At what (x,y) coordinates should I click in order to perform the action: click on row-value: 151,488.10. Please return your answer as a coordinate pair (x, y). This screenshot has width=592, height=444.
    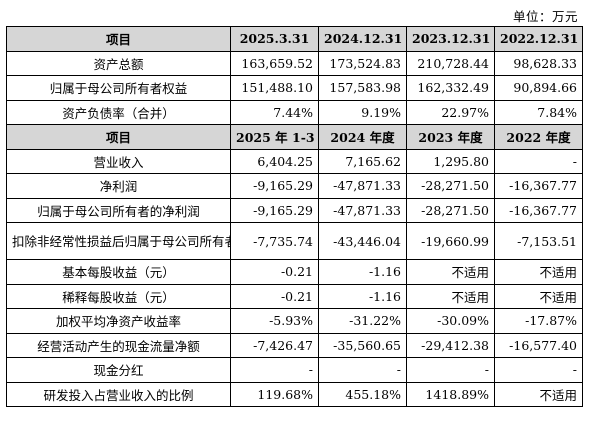
    Looking at the image, I should click on (274, 88).